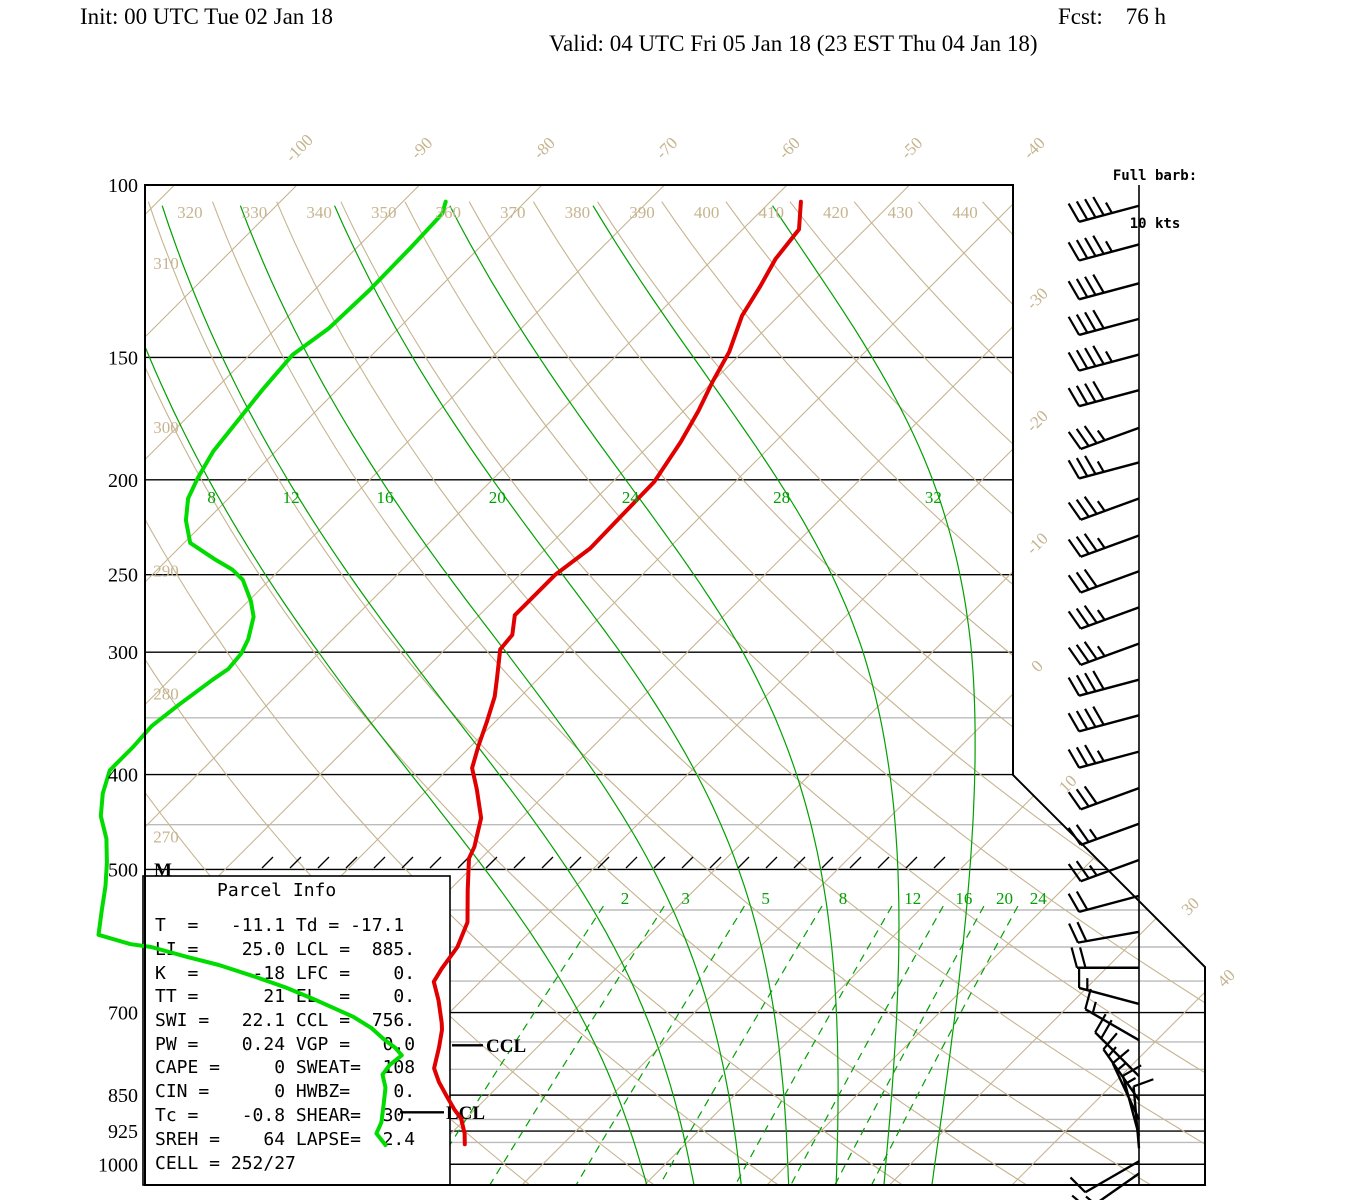 The width and height of the screenshot is (1350, 1200). What do you see at coordinates (1036, 543) in the screenshot?
I see `svg-text: -10` at bounding box center [1036, 543].